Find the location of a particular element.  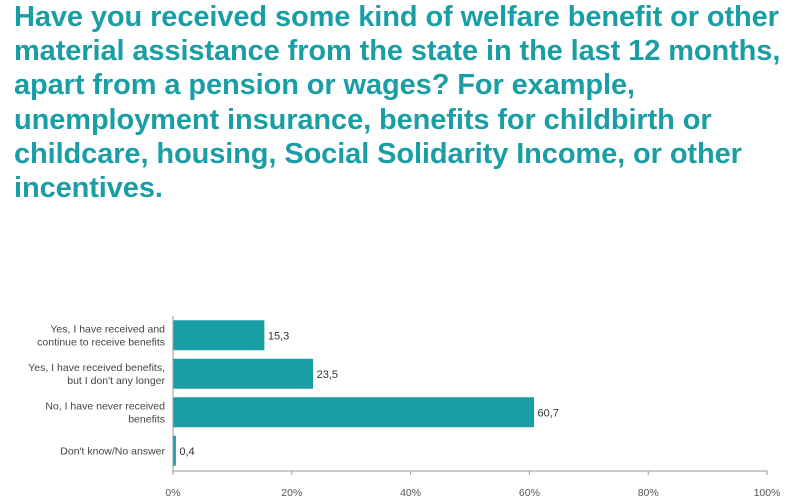

x-tick-label: 40% is located at coordinates (410, 493).